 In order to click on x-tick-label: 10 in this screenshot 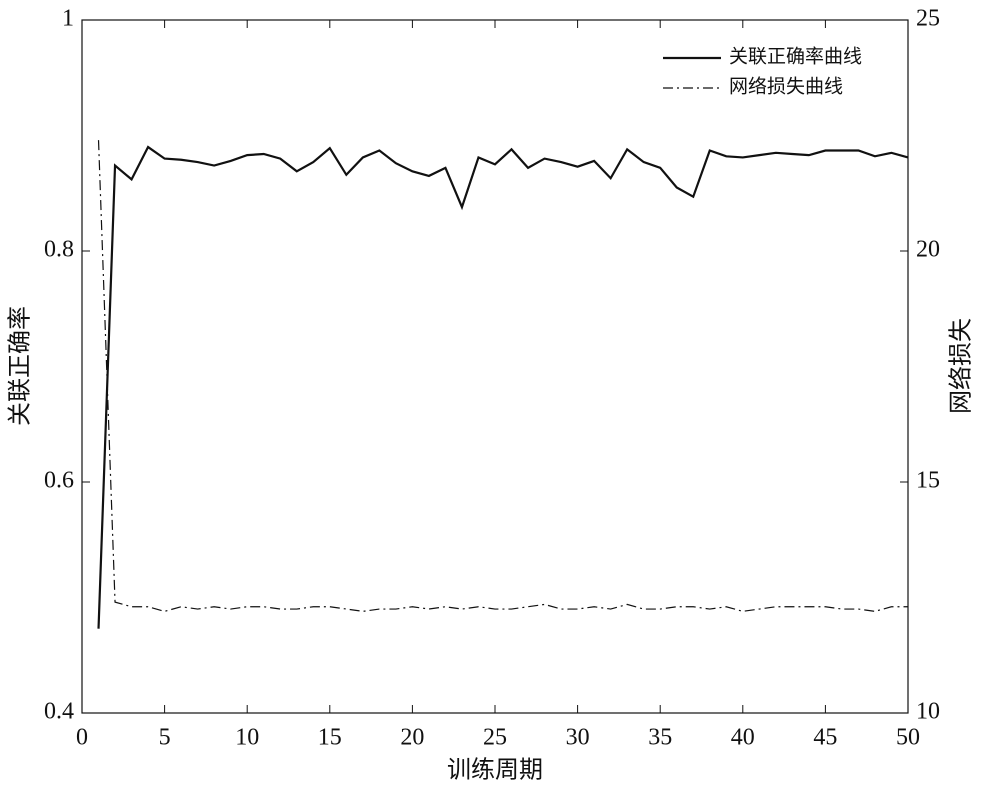, I will do `click(247, 738)`.